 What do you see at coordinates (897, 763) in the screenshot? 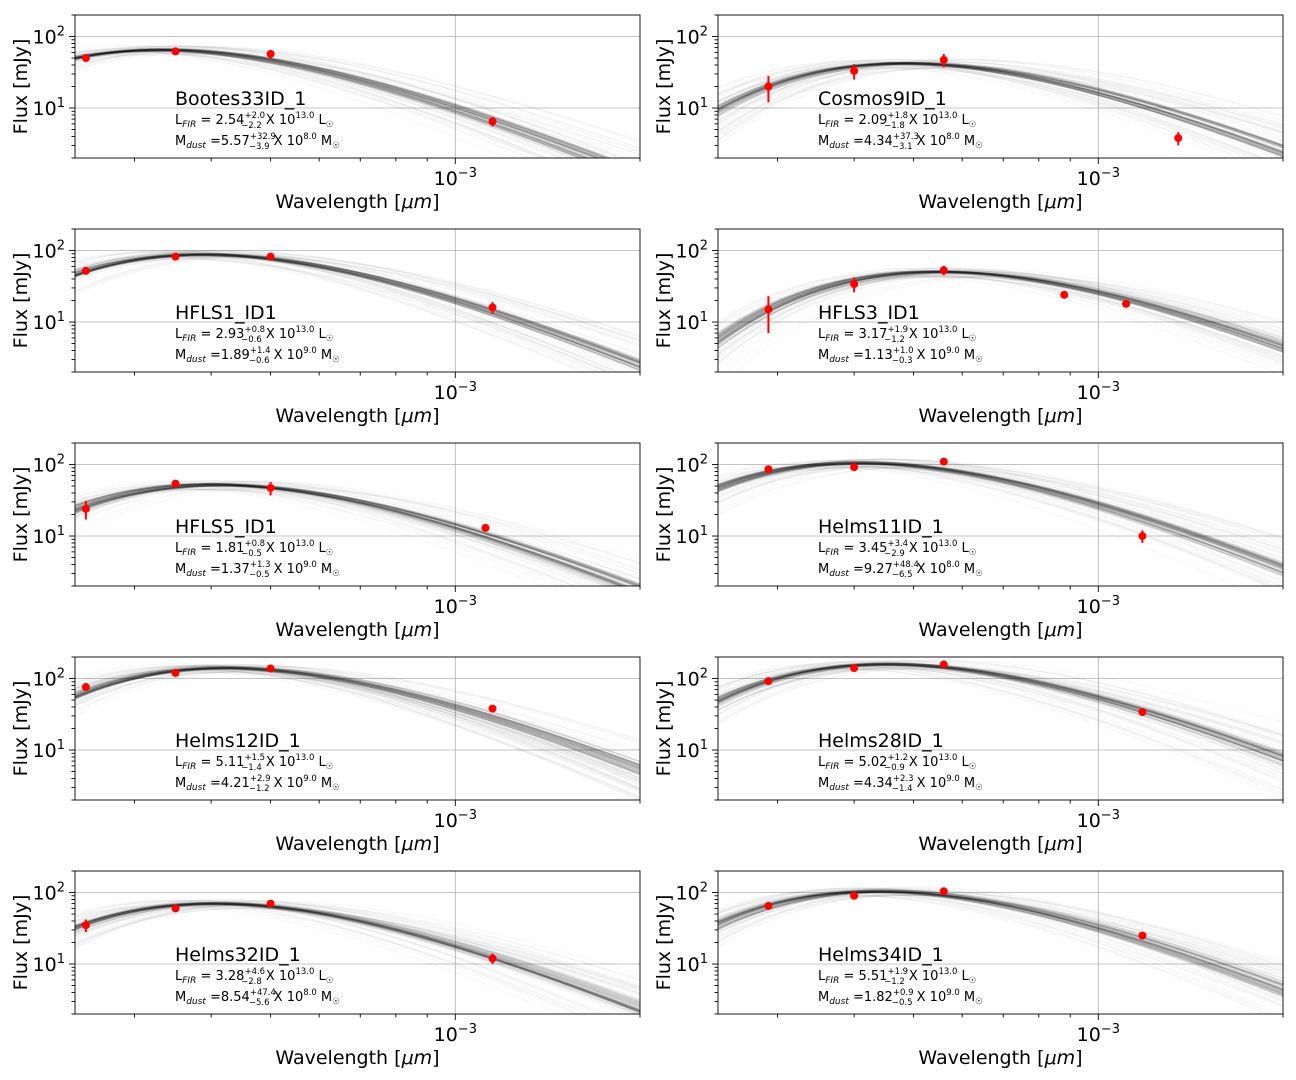
I see `lfir-annotation: LFIR = 5.02+1.2 −0.9 X 1013.0 L☉` at bounding box center [897, 763].